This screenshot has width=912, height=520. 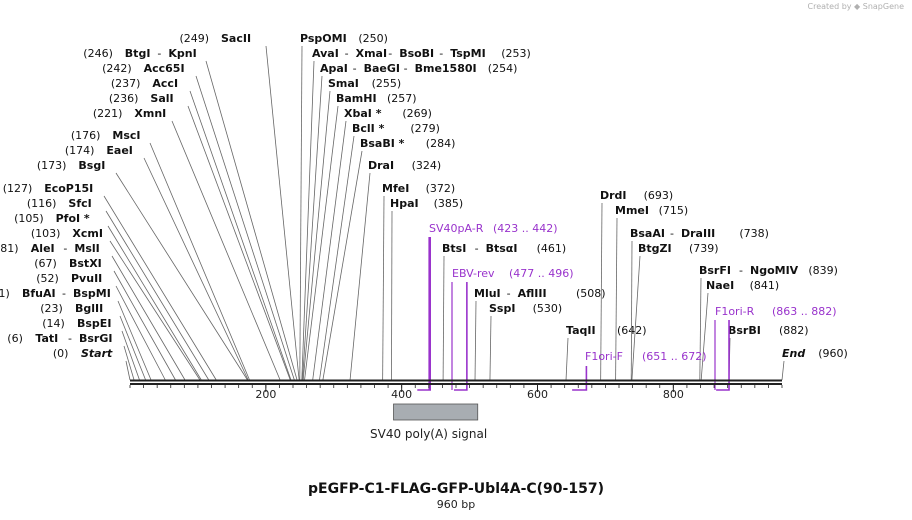 I want to click on enzyme-name: BamHI, so click(x=356, y=98).